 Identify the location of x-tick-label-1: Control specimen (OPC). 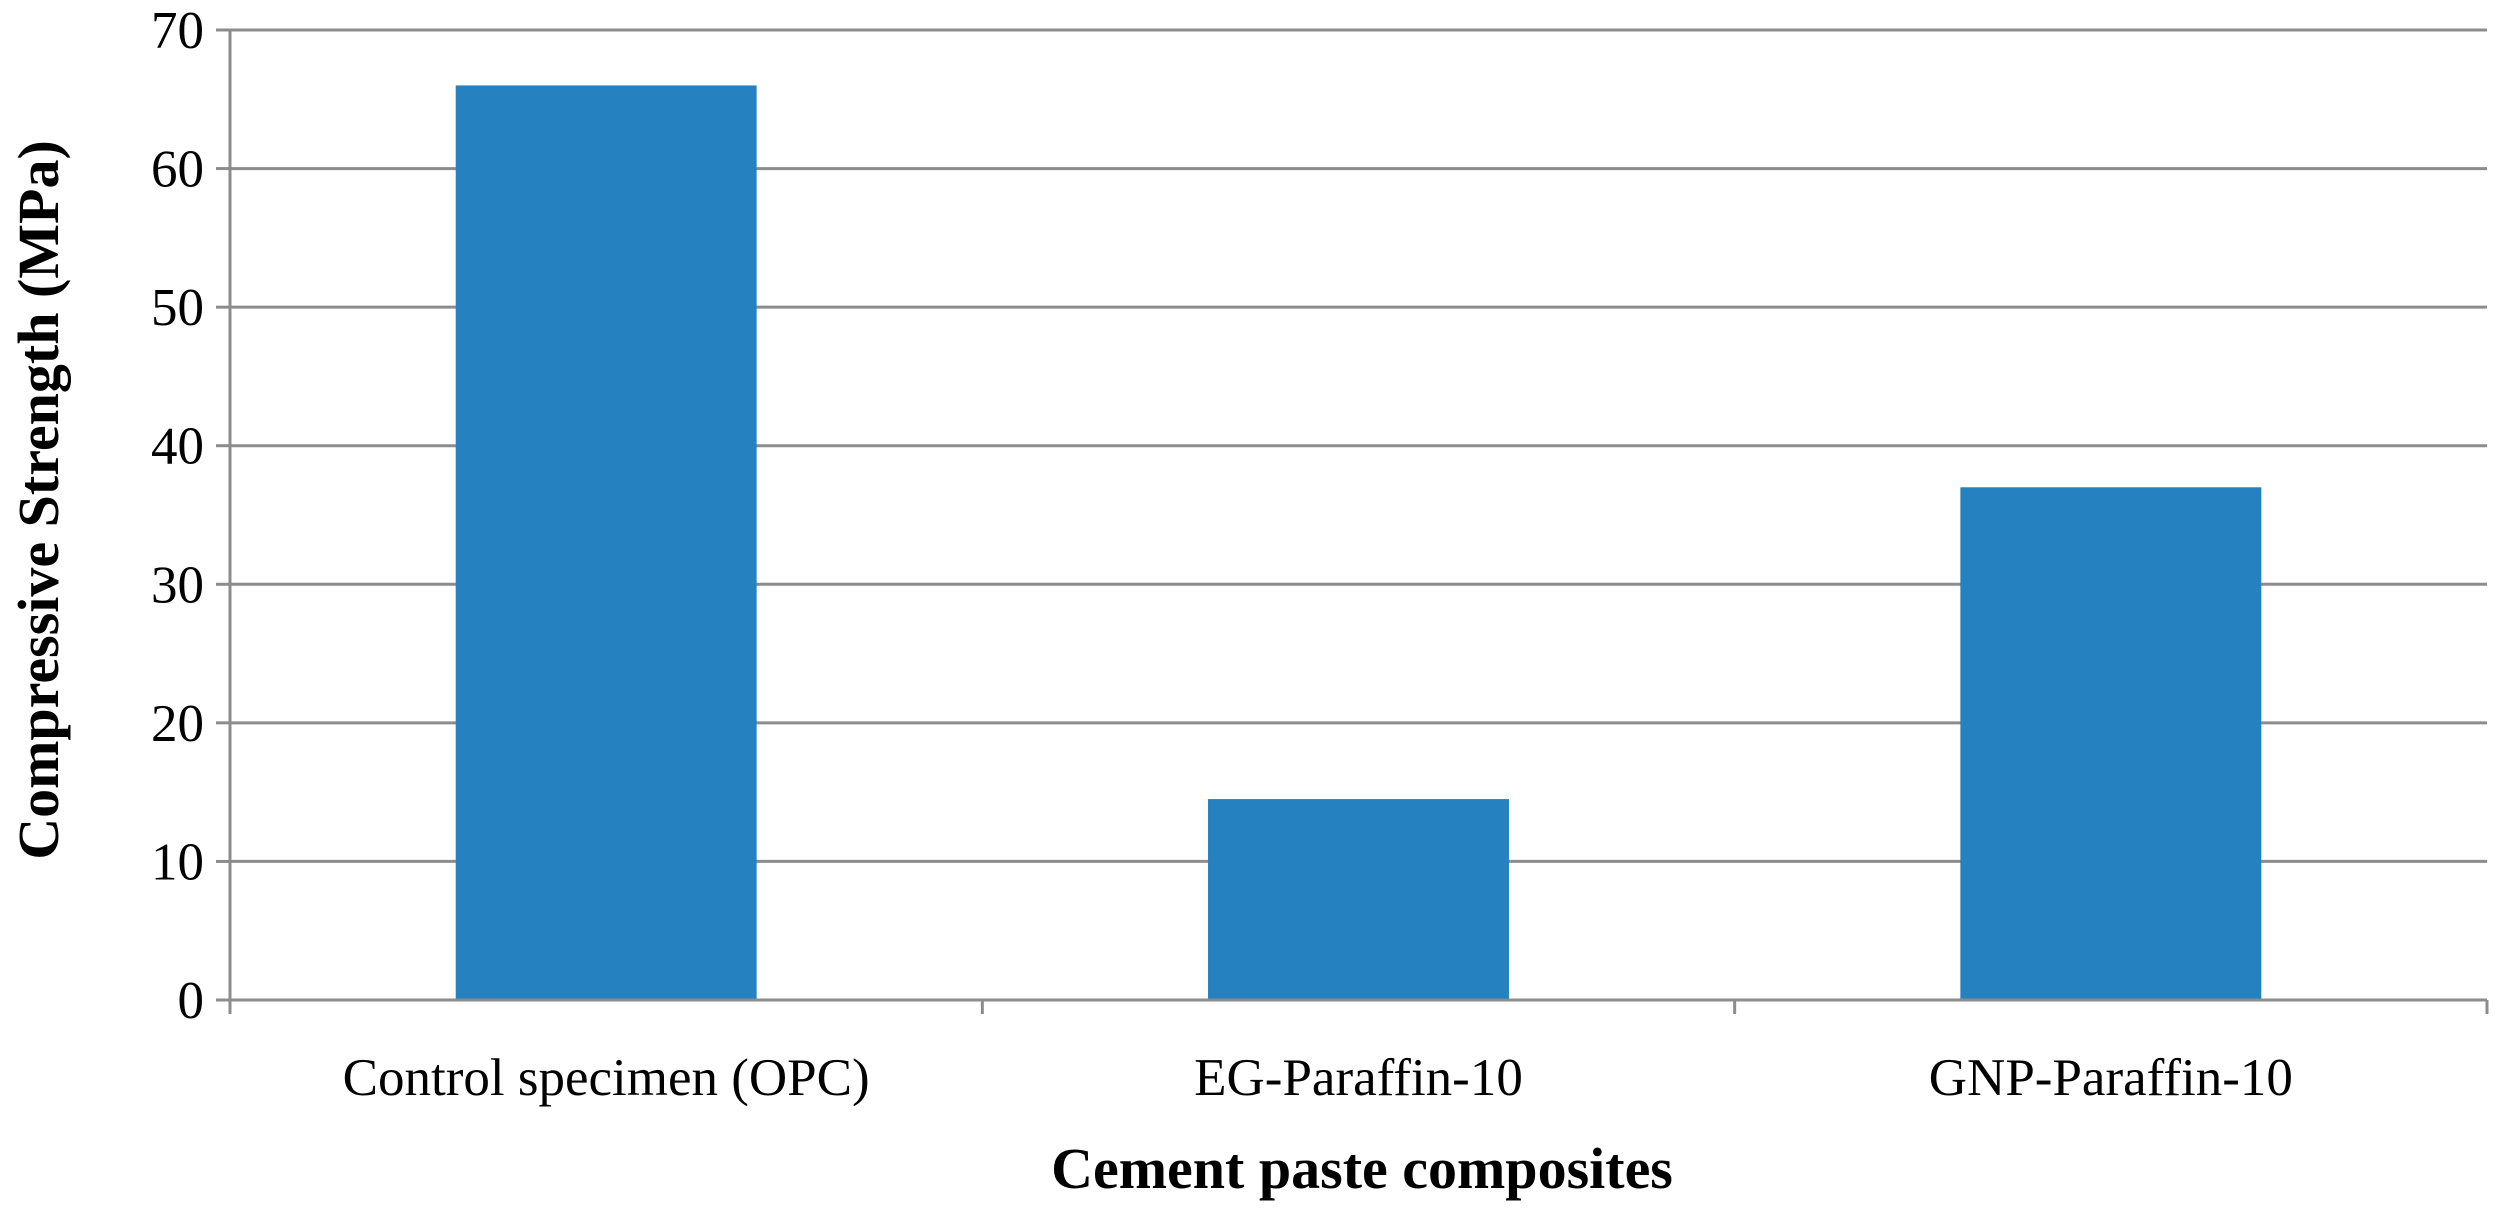
(606, 1078).